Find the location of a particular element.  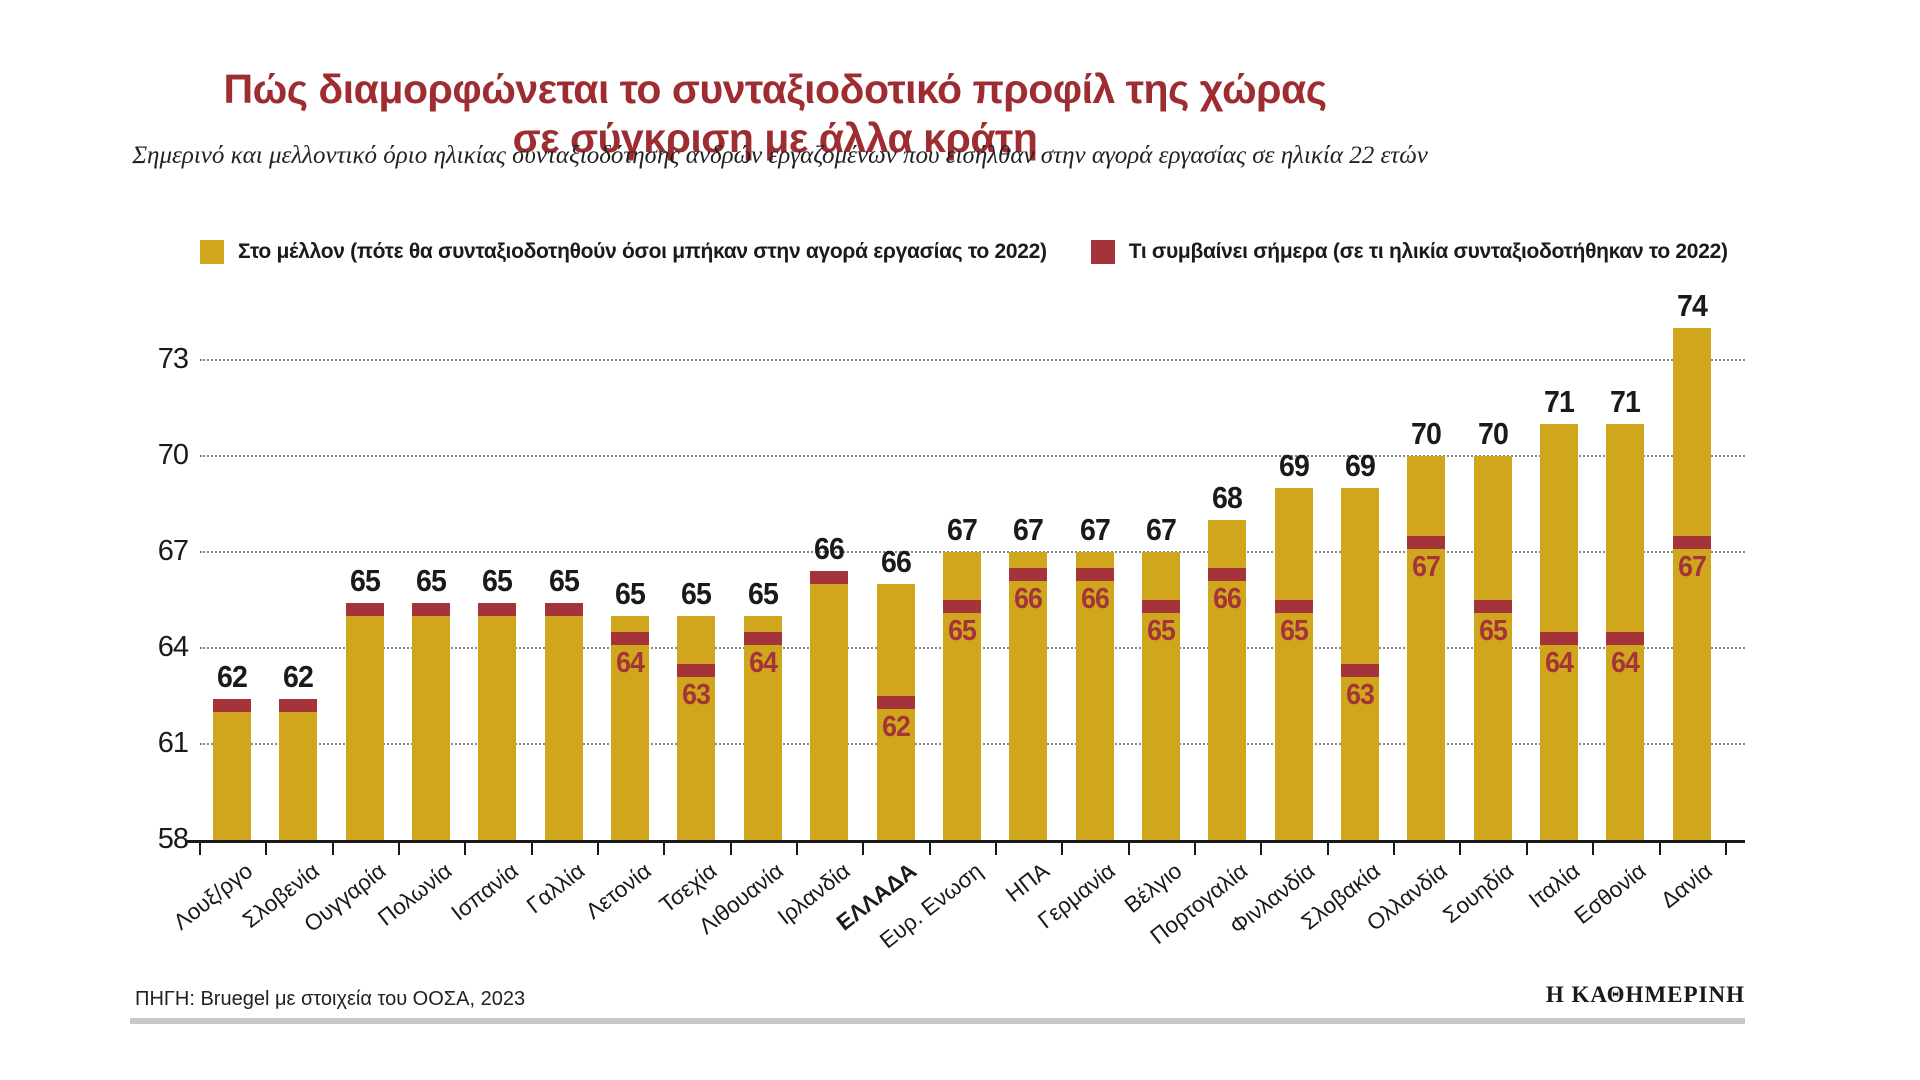

x-axis-label: Σουηδία is located at coordinates (1478, 893).